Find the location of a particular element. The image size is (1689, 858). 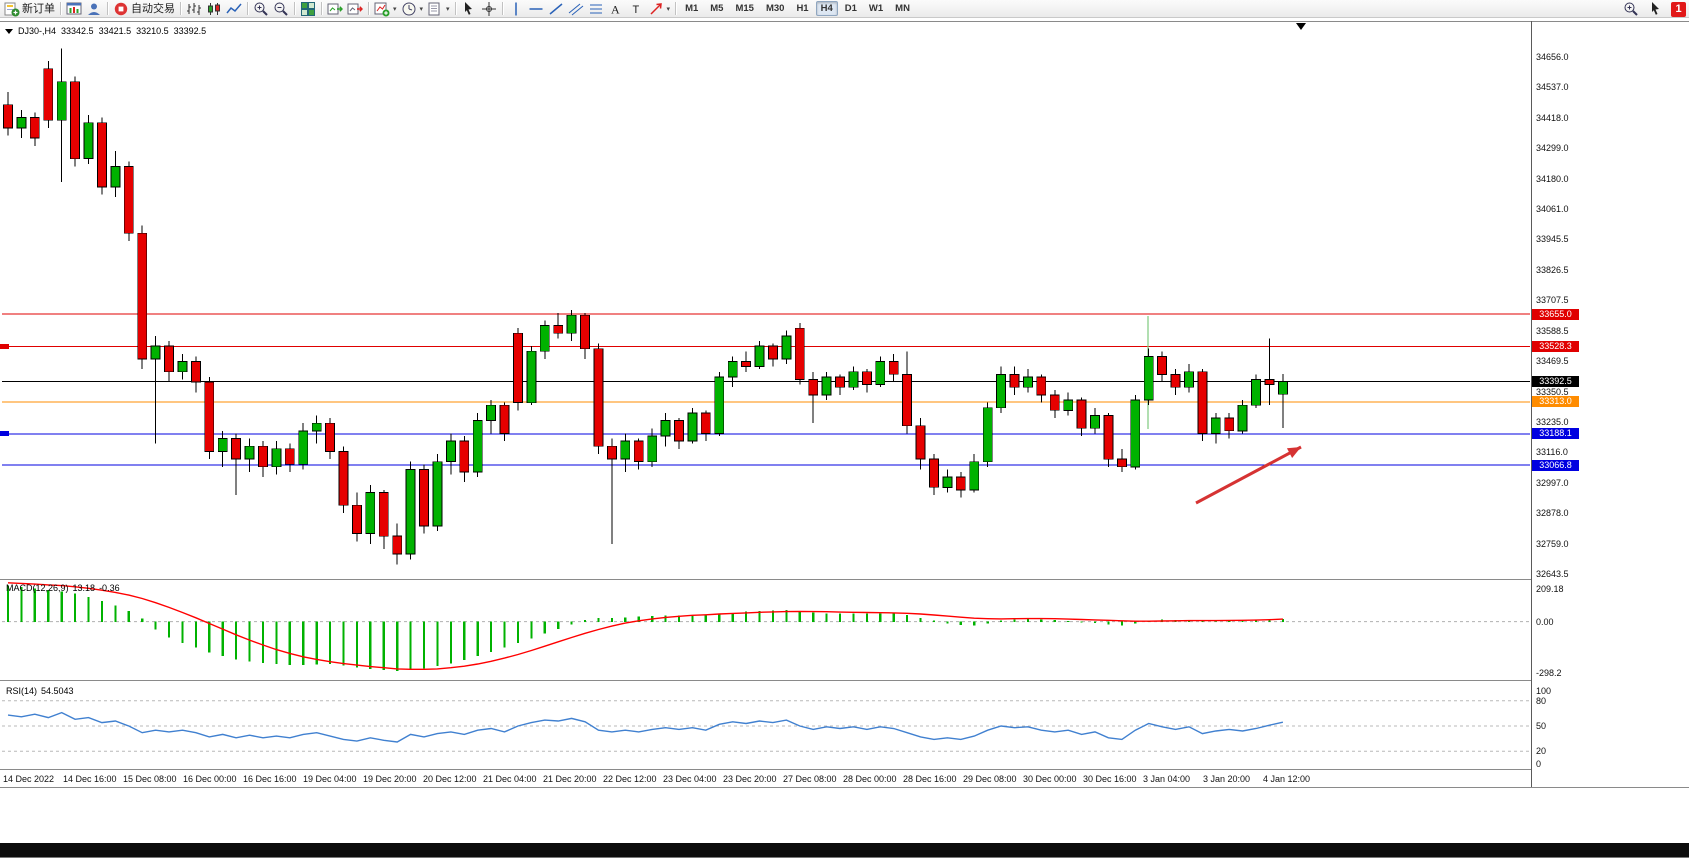

time-axis-label: 16 Dec 16:00 is located at coordinates (270, 779).